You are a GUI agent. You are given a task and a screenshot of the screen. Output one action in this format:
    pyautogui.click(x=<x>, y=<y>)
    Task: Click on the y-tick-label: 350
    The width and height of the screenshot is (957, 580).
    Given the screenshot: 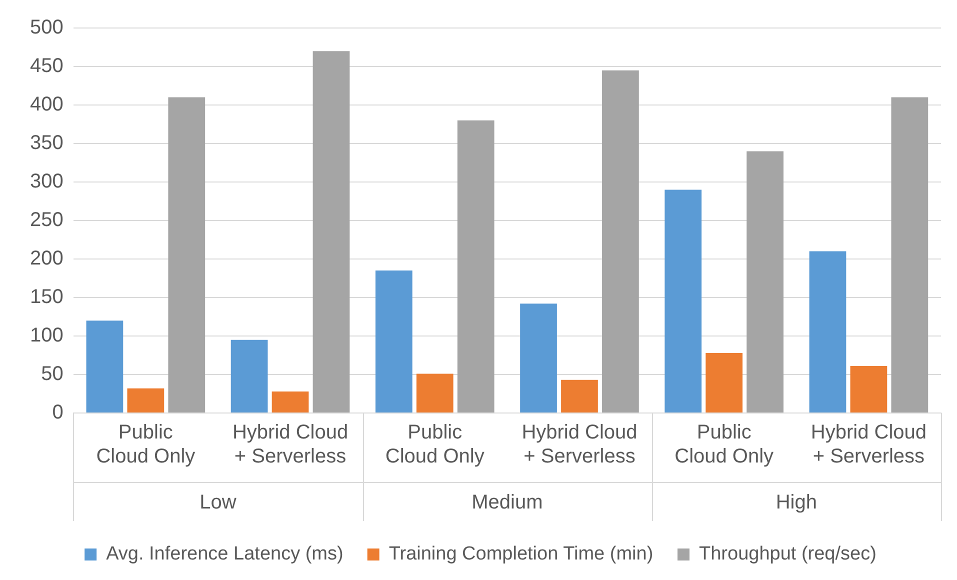 What is the action you would take?
    pyautogui.click(x=47, y=143)
    